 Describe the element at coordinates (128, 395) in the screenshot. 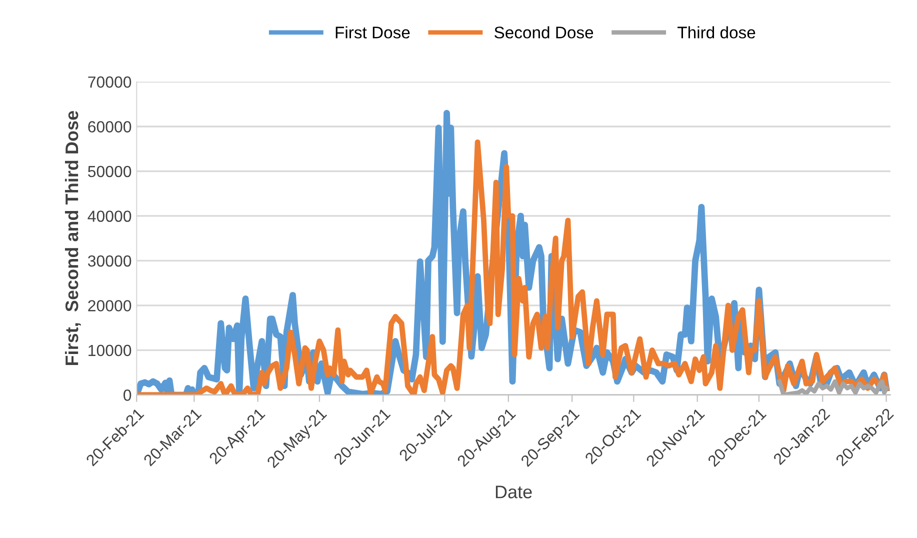

I see `y-tick-label: 0` at that location.